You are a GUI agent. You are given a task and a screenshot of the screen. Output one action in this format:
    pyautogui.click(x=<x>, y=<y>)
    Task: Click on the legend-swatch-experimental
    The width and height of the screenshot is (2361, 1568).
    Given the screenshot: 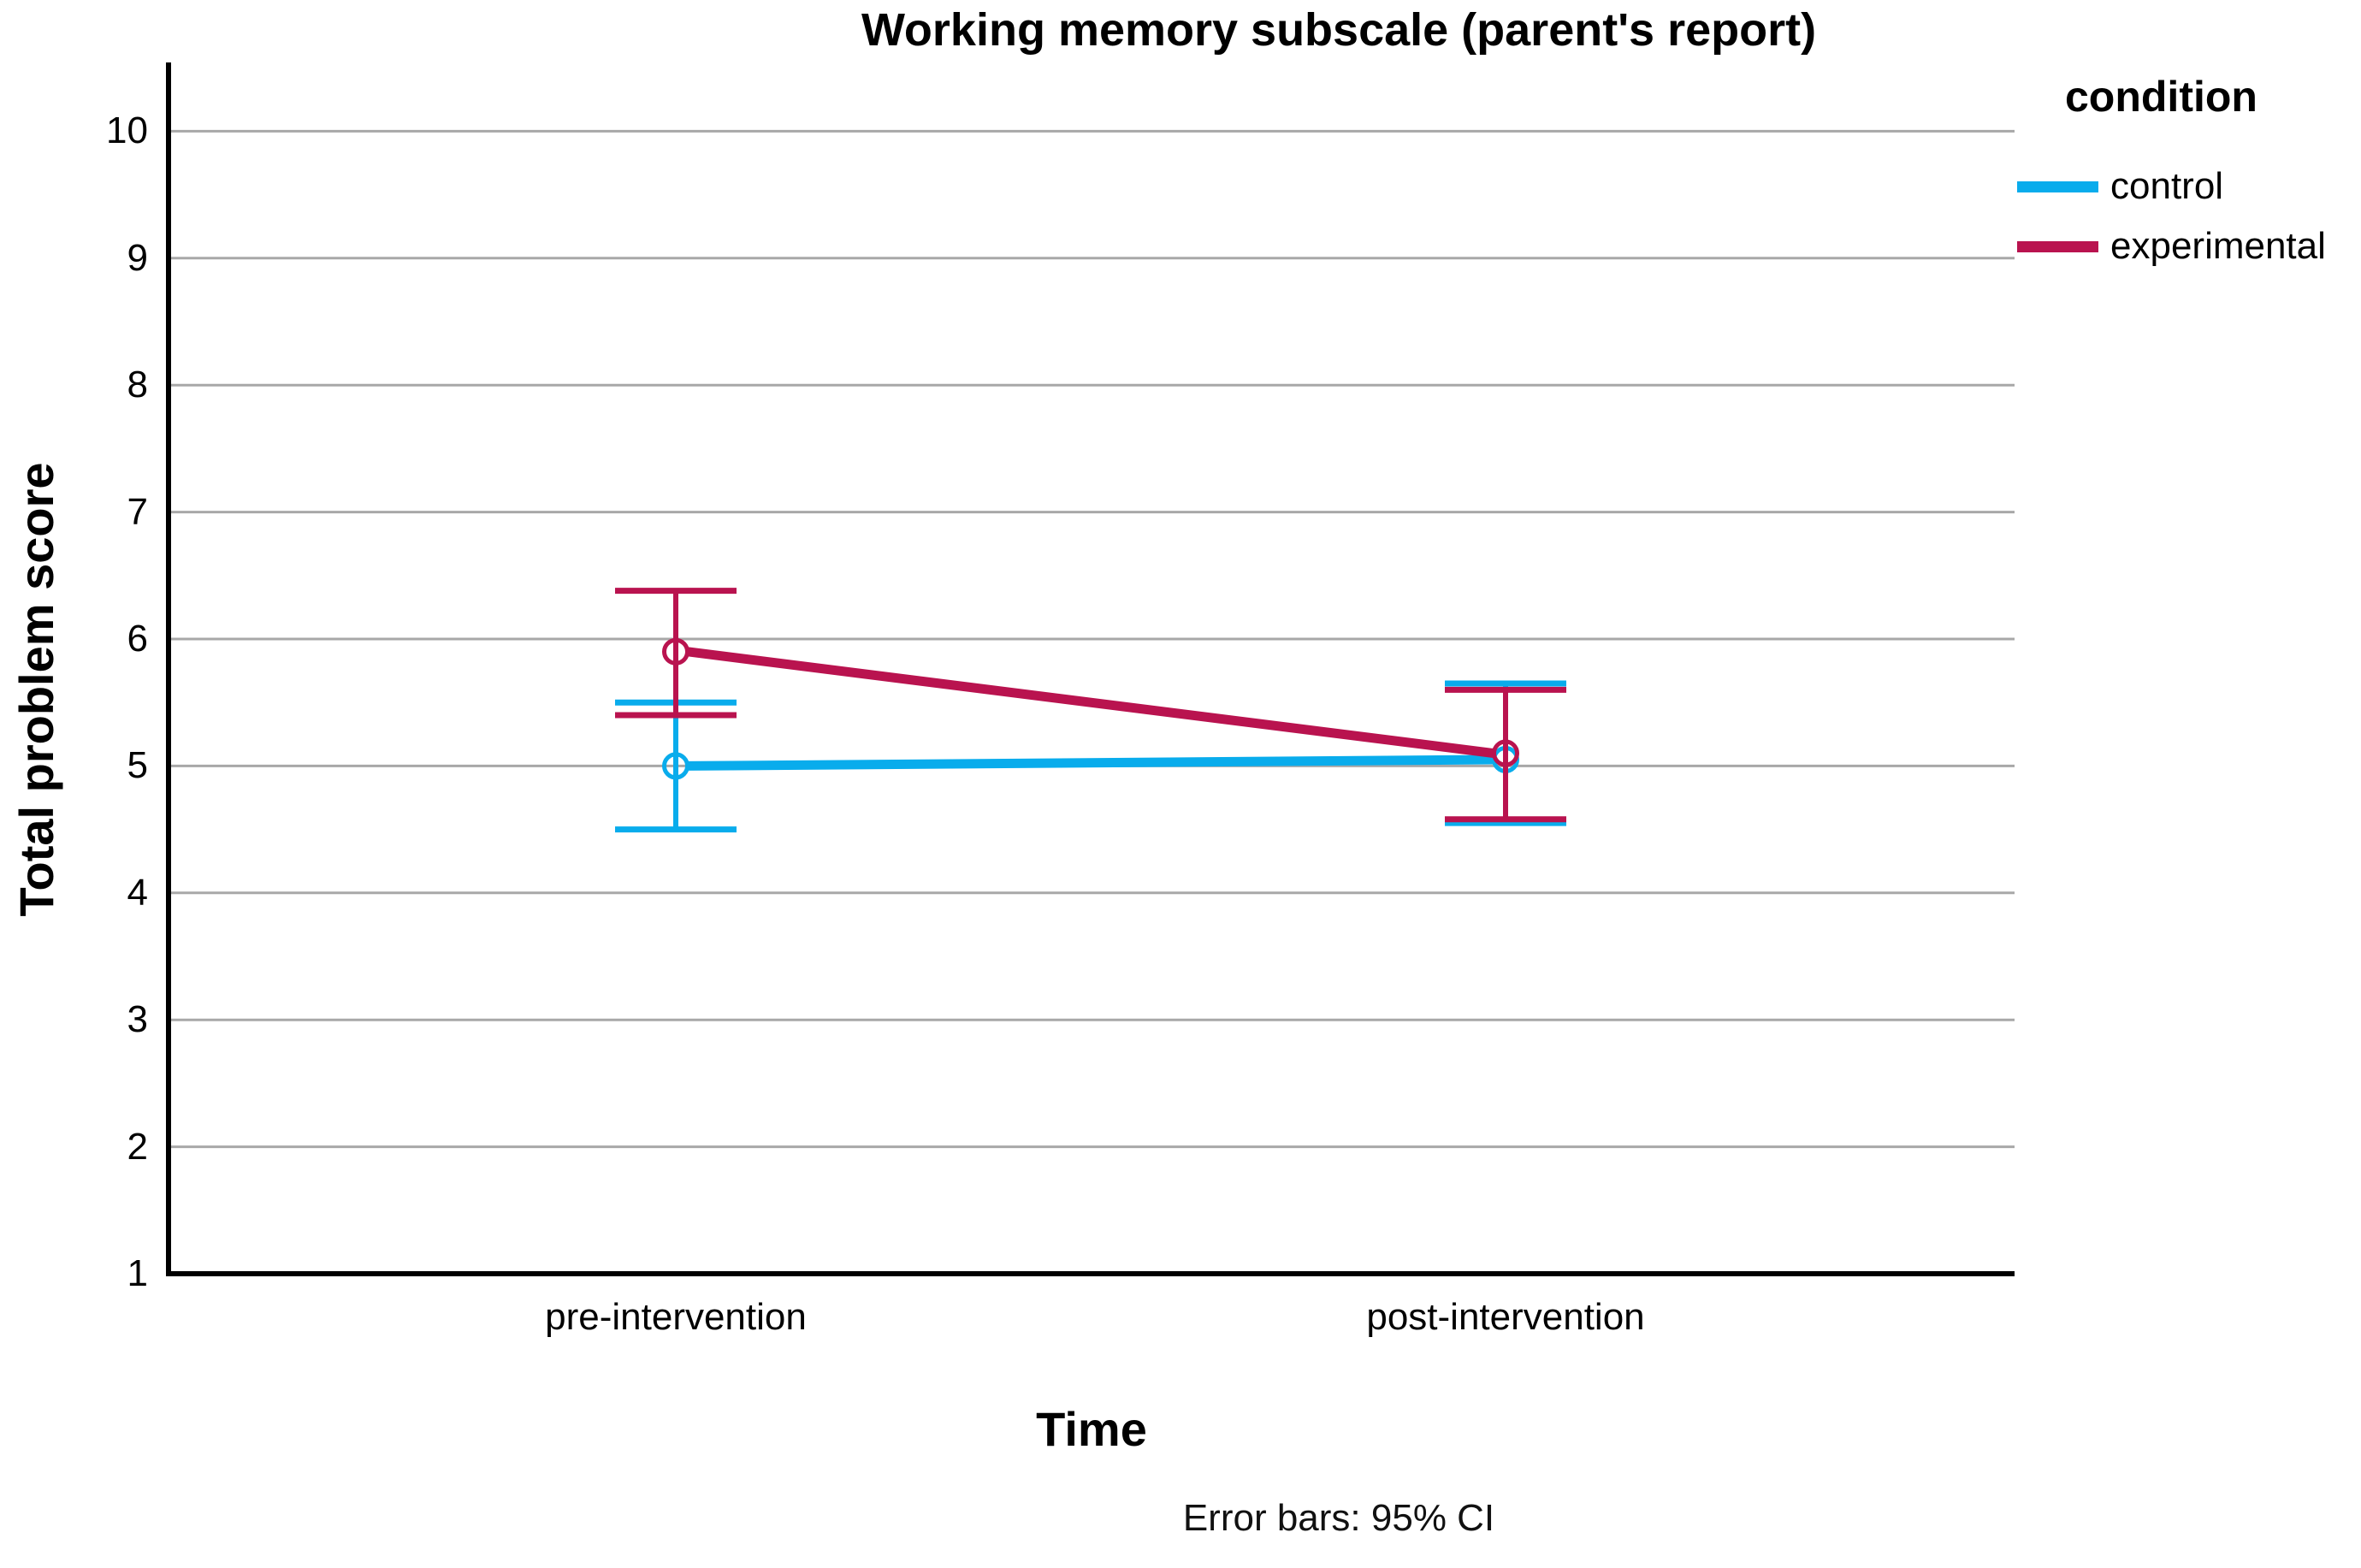 What is the action you would take?
    pyautogui.click(x=2058, y=246)
    